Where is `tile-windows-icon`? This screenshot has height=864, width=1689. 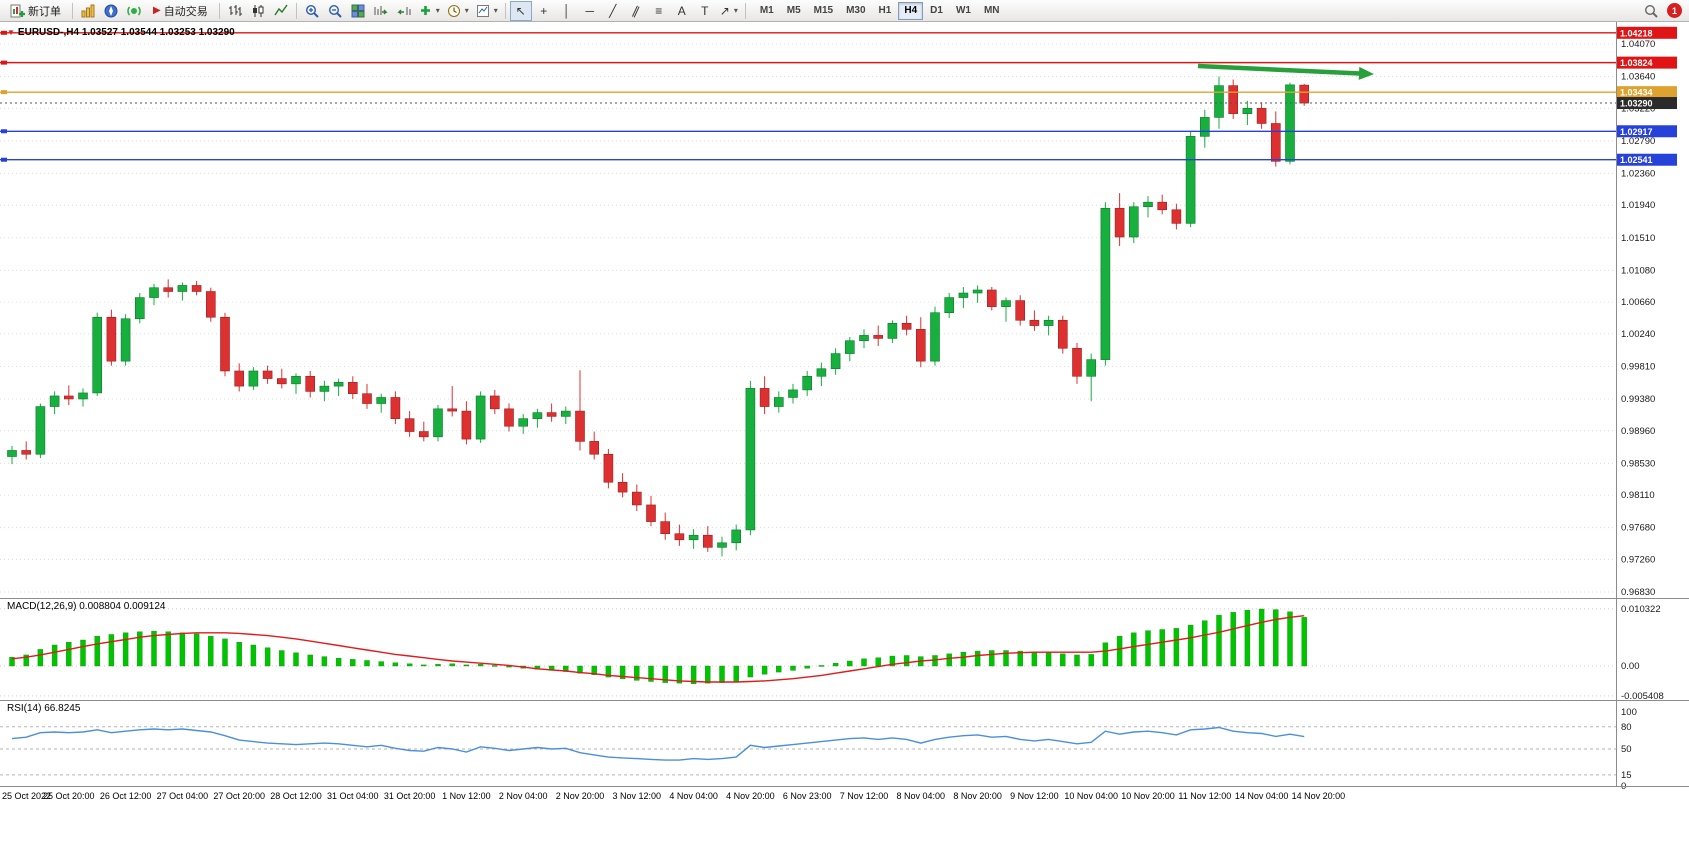 tile-windows-icon is located at coordinates (358, 10).